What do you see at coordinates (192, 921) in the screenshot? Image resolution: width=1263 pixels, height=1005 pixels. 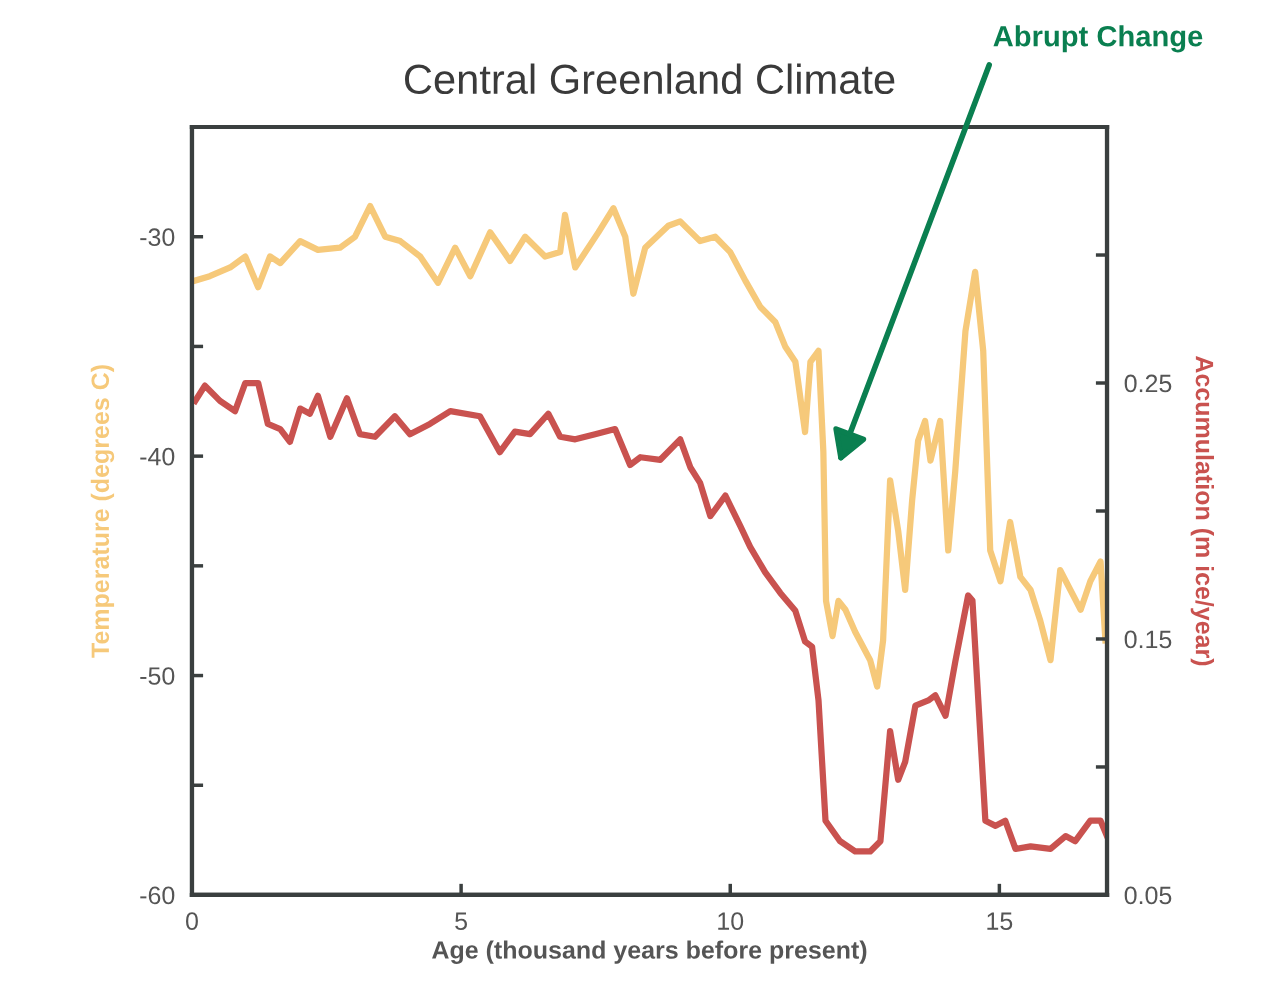 I see `x-tick-label: 0` at bounding box center [192, 921].